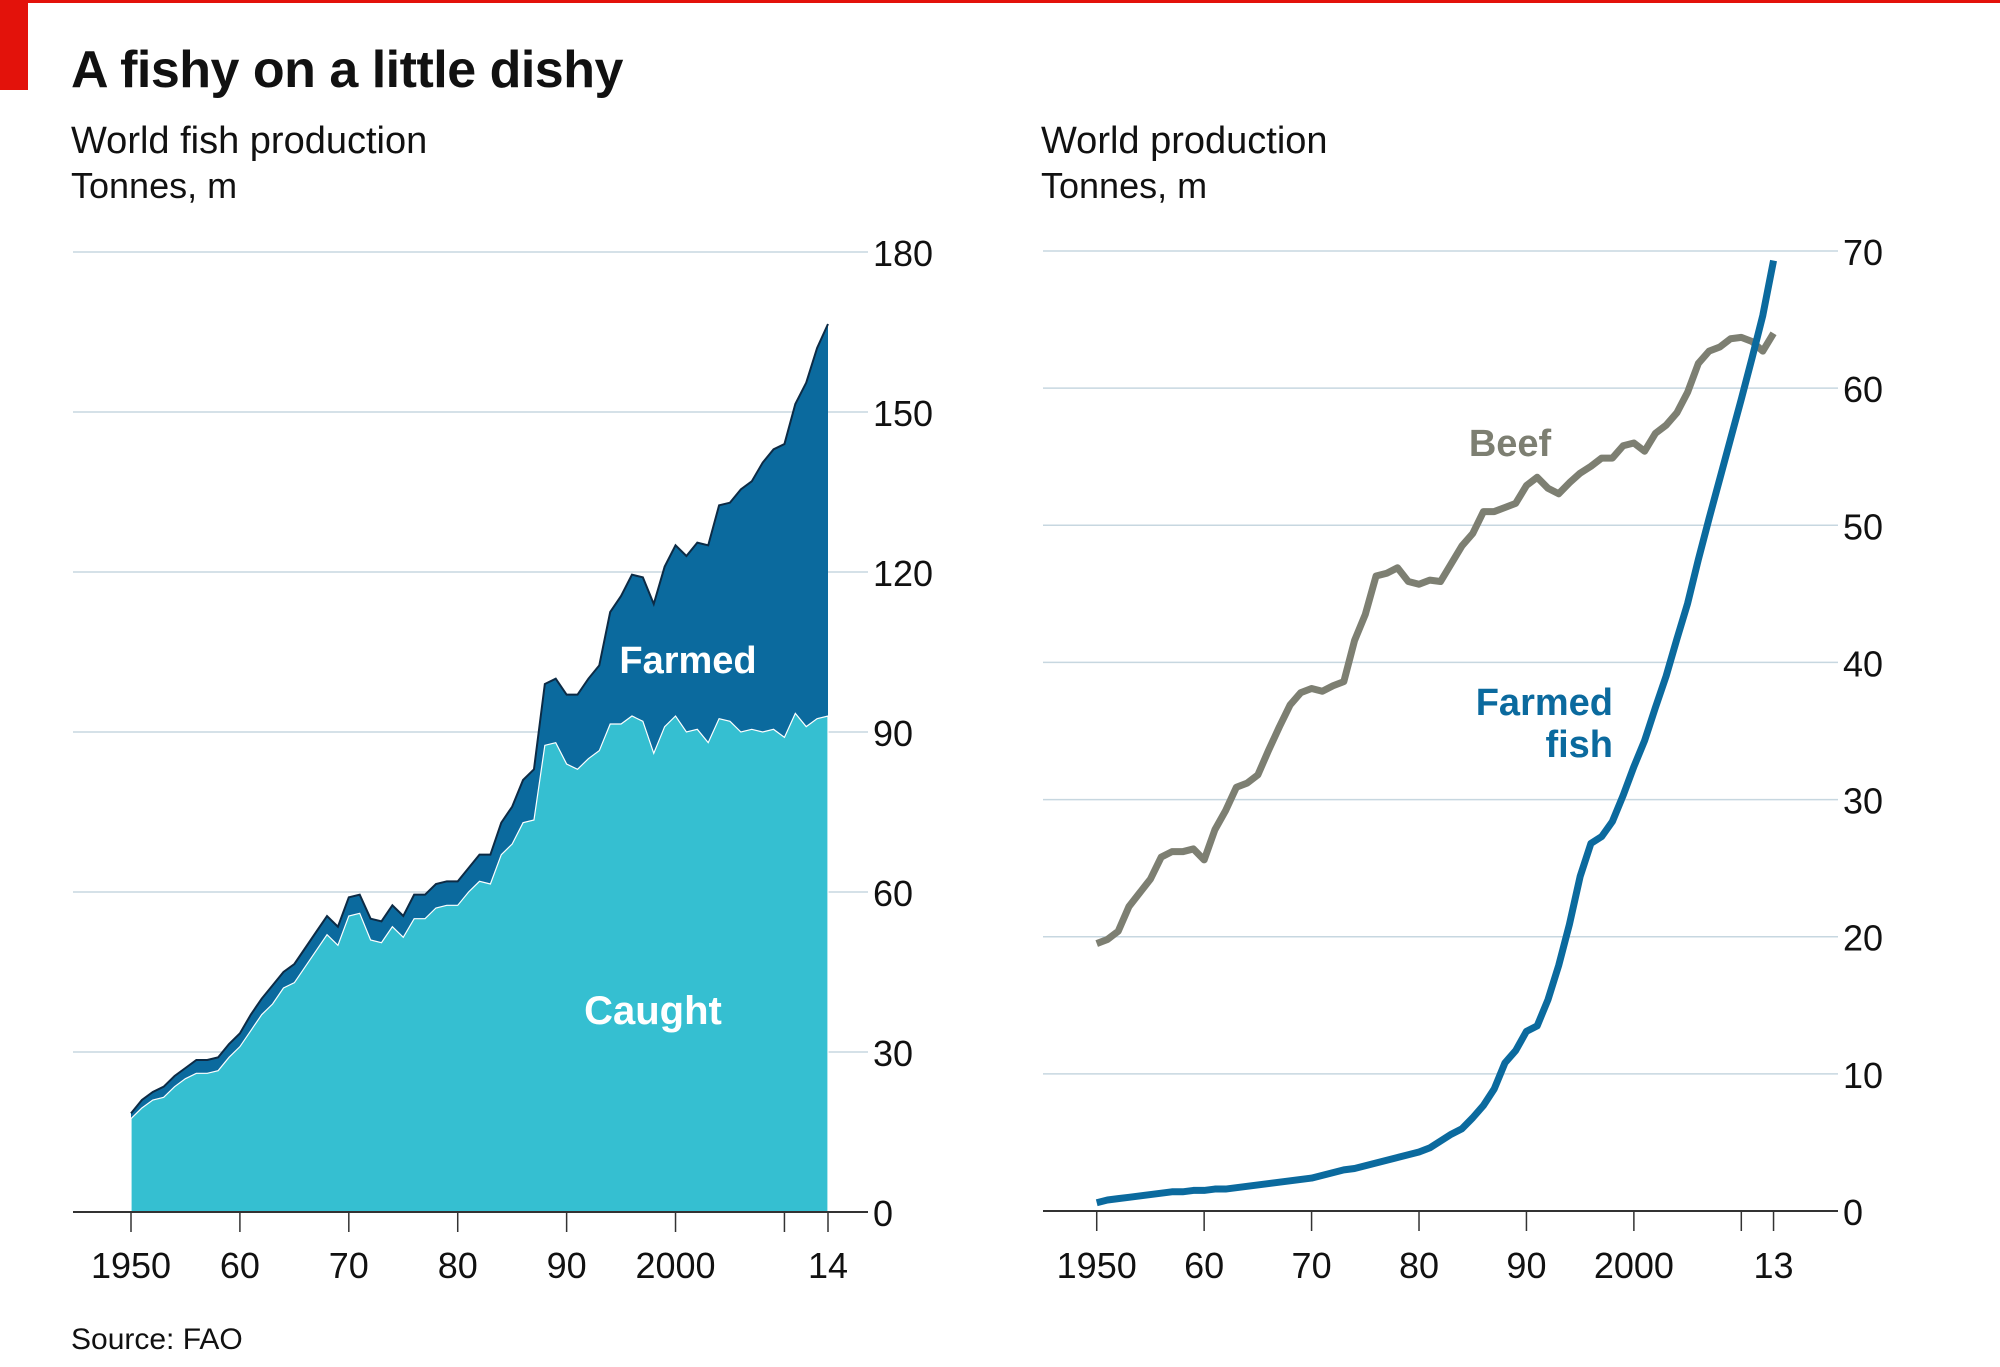  I want to click on caught-area, so click(479, 962).